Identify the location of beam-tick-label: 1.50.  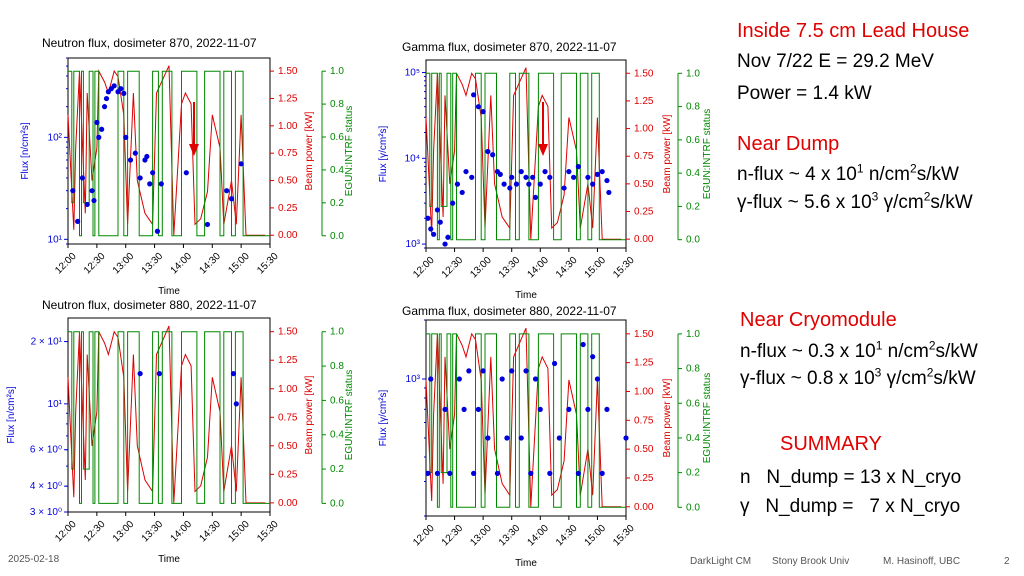
(288, 71).